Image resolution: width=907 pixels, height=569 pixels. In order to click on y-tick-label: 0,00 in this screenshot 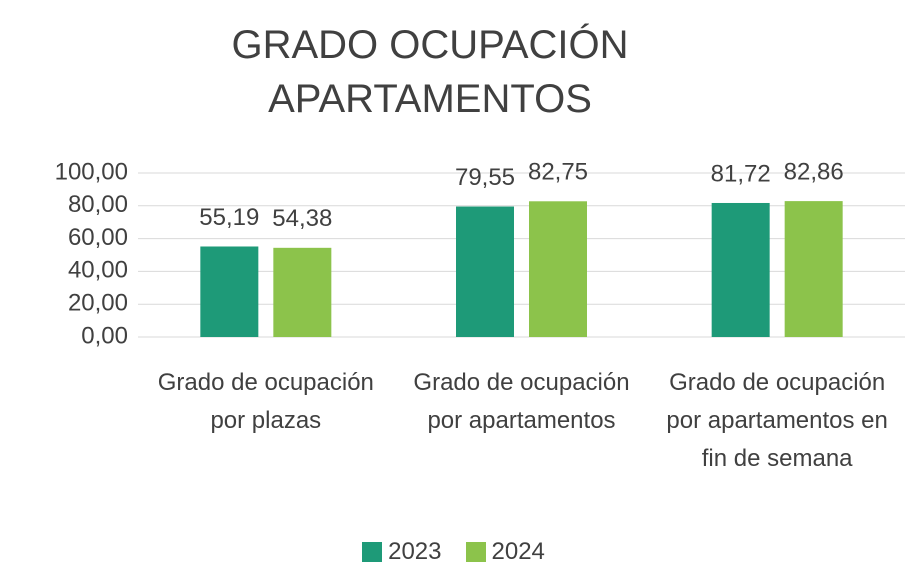, I will do `click(104, 335)`.